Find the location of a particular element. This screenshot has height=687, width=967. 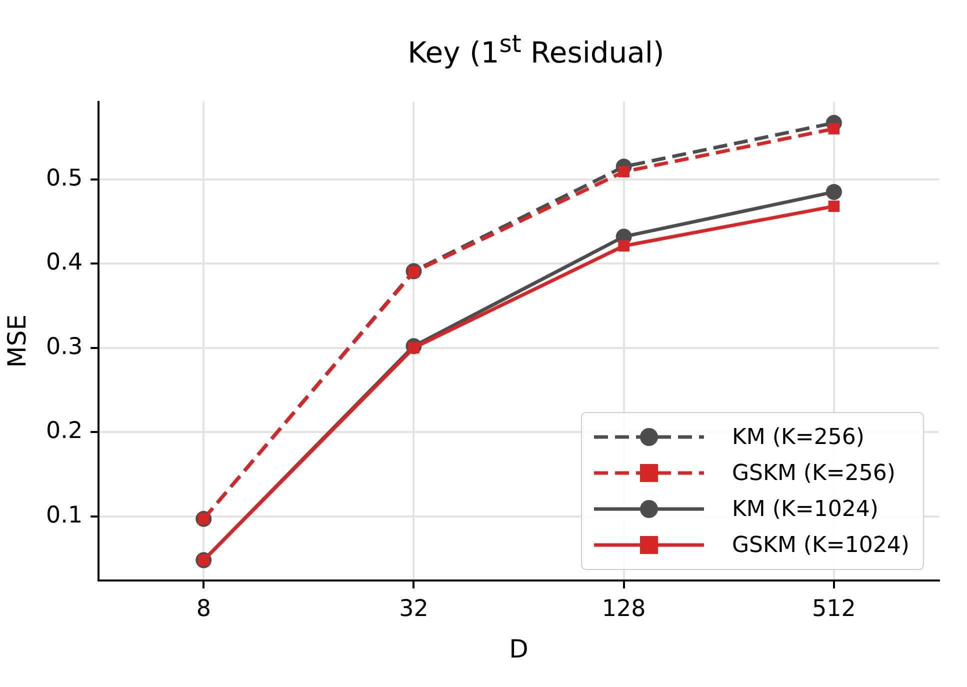

y-tick-label: 0.5 is located at coordinates (64, 178).